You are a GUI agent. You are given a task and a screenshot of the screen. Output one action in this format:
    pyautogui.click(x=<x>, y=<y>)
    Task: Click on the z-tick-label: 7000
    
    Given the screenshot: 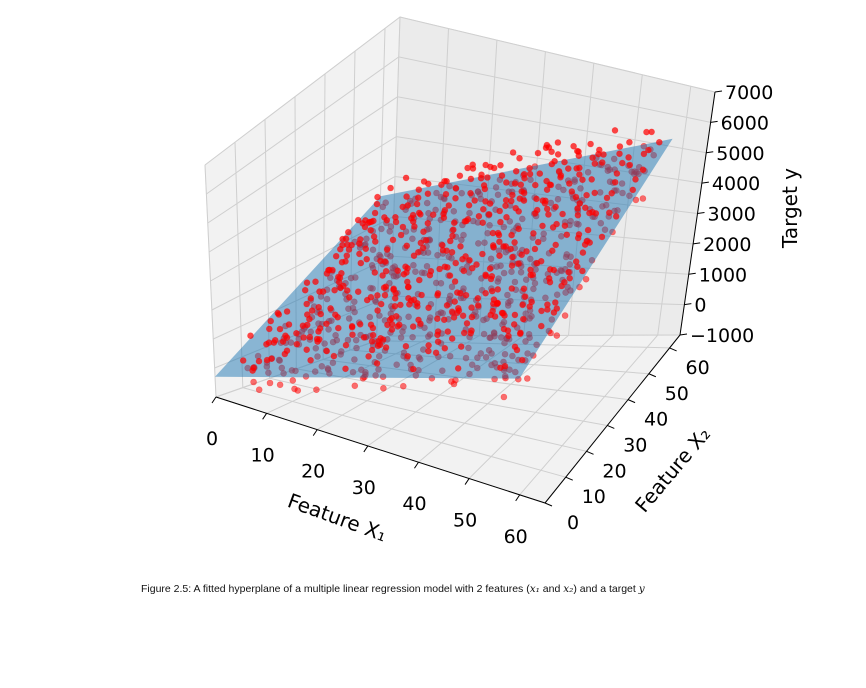 What is the action you would take?
    pyautogui.click(x=749, y=93)
    